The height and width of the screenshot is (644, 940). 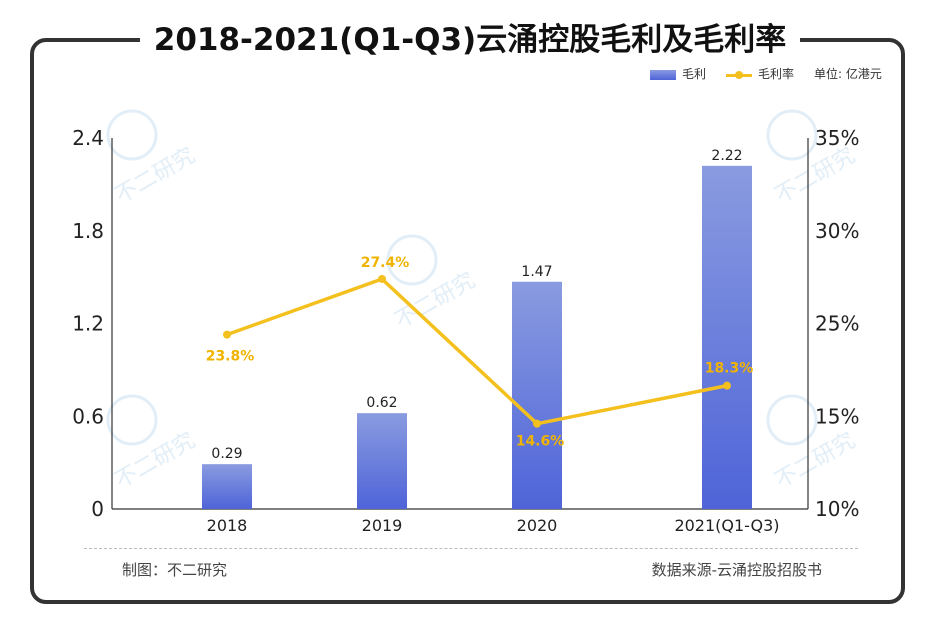 What do you see at coordinates (837, 509) in the screenshot?
I see `right-axis-tick-label: 10%` at bounding box center [837, 509].